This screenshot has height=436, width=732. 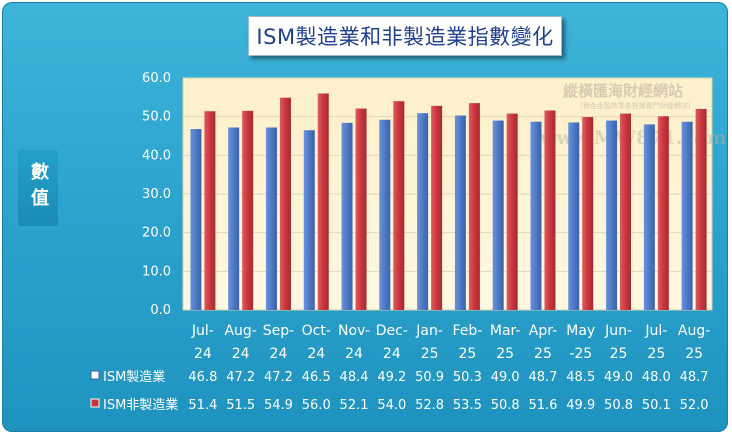 What do you see at coordinates (694, 405) in the screenshot?
I see `table-cell-non-manufacturing: 52.0` at bounding box center [694, 405].